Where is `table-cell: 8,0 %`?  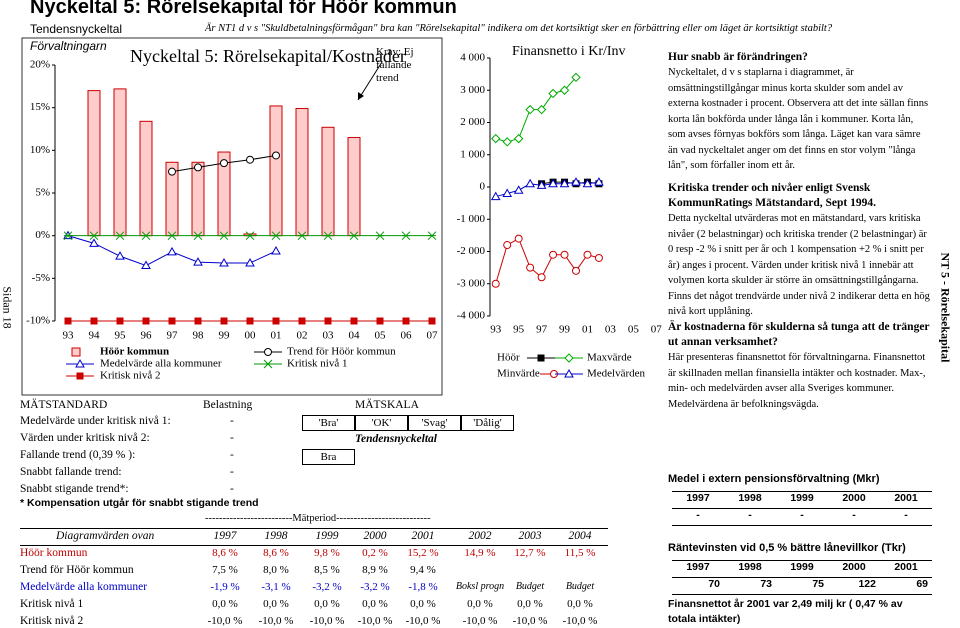
table-cell: 8,0 % is located at coordinates (276, 570).